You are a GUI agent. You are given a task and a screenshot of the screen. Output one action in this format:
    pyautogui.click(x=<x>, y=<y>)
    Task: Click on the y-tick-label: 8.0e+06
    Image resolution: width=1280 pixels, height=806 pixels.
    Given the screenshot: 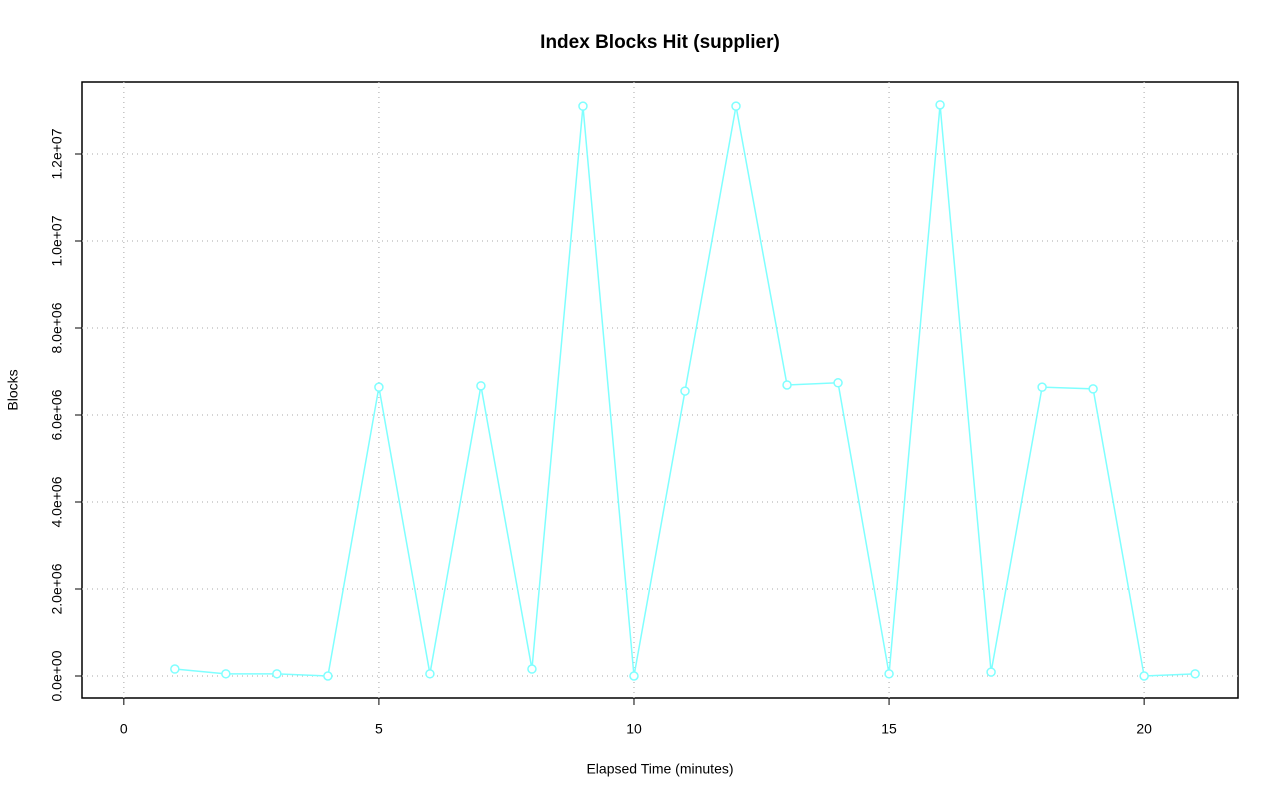 What is the action you would take?
    pyautogui.click(x=57, y=327)
    